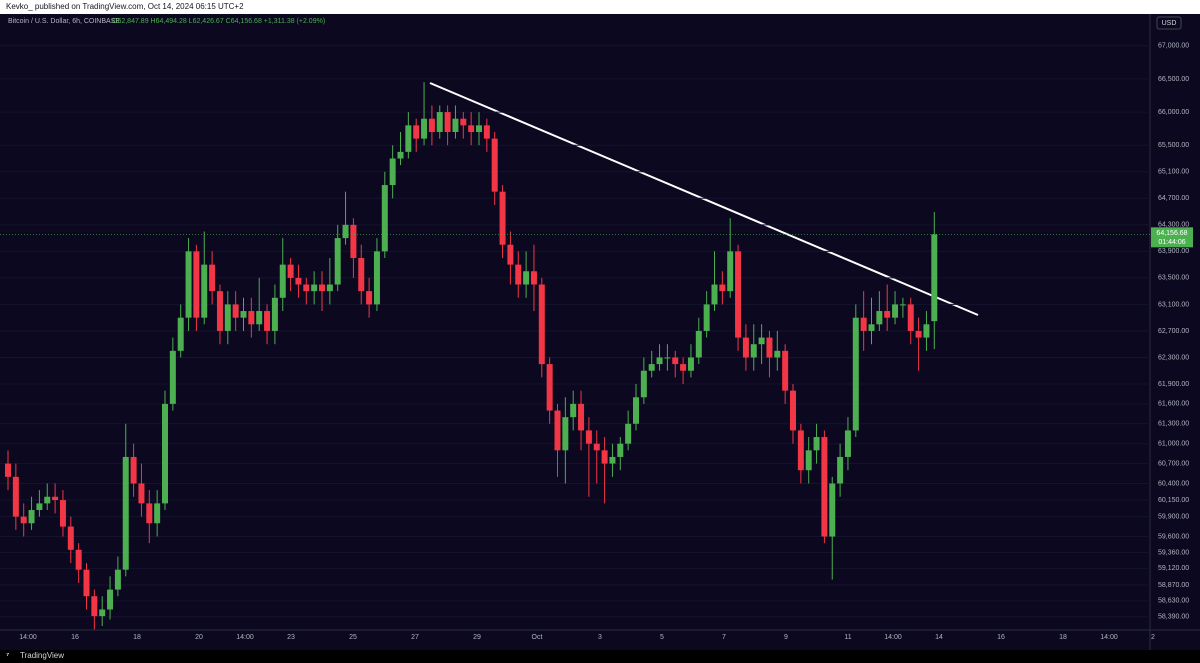 The image size is (1200, 663). What do you see at coordinates (1173, 568) in the screenshot?
I see `y-tick-label: 59,120.00` at bounding box center [1173, 568].